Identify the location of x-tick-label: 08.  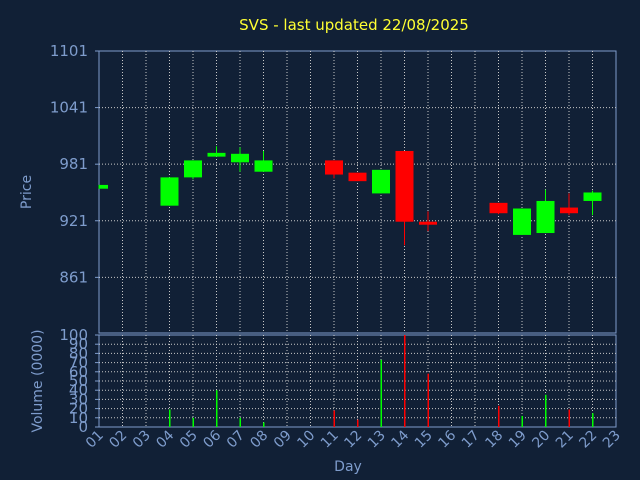
(259, 440).